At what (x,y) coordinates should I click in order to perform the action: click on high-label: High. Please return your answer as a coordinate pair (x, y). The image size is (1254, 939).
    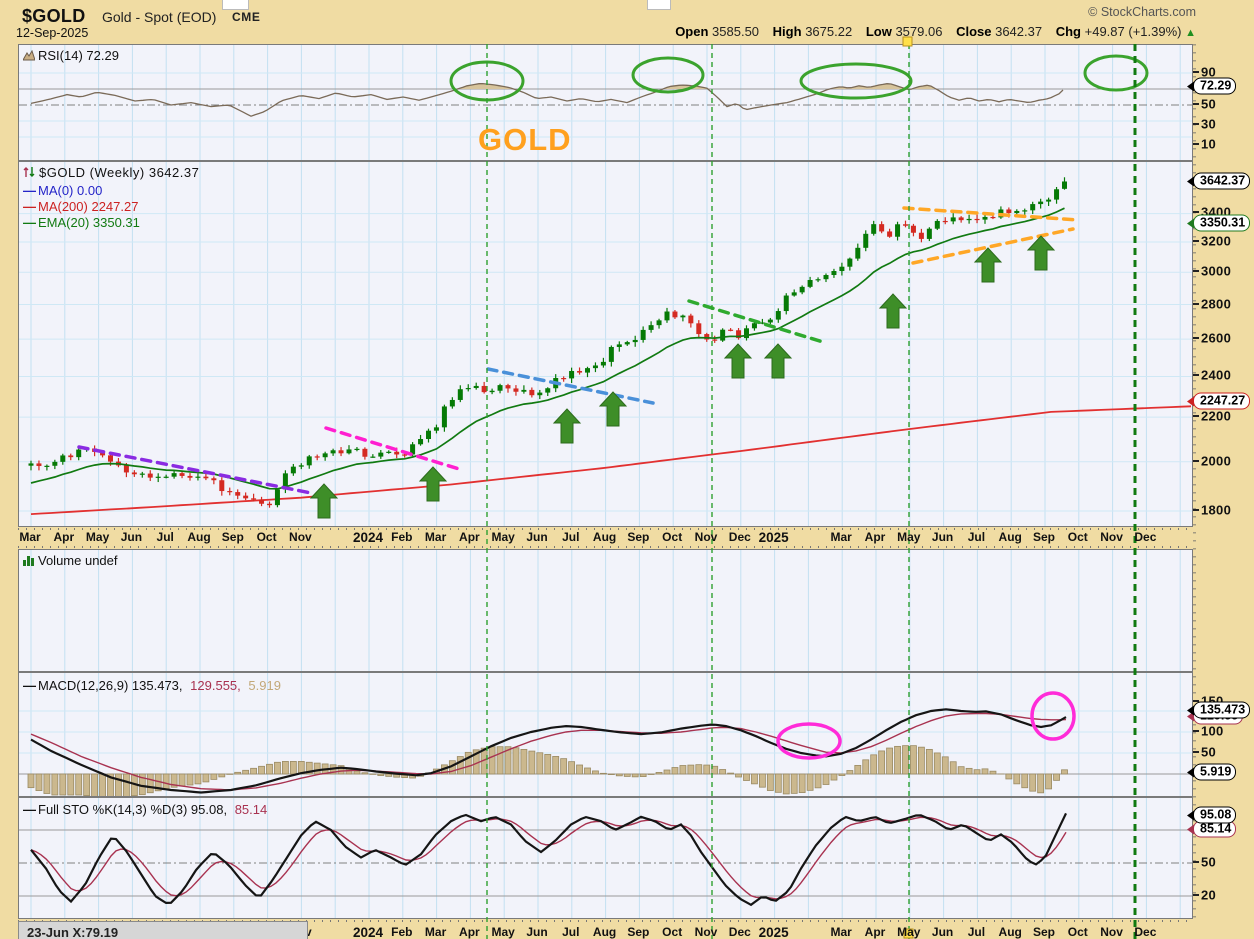
    Looking at the image, I should click on (787, 31).